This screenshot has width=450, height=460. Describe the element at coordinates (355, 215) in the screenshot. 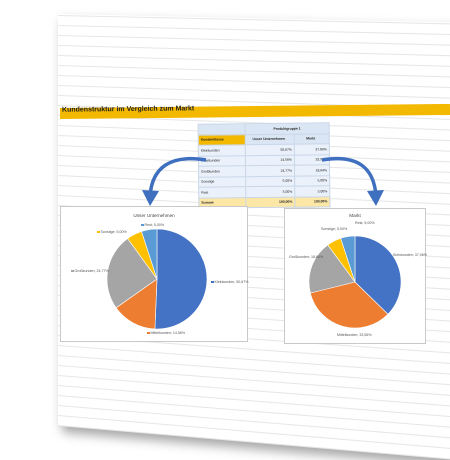

I see `chart-title: Markt` at that location.